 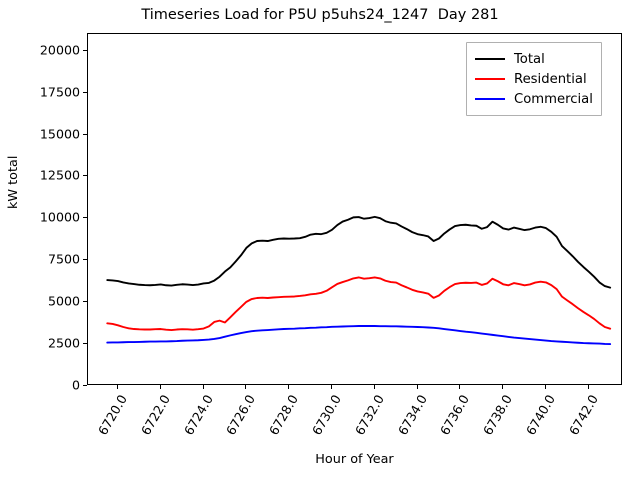 I want to click on y-axis-tick-label: 17500, so click(x=59, y=92).